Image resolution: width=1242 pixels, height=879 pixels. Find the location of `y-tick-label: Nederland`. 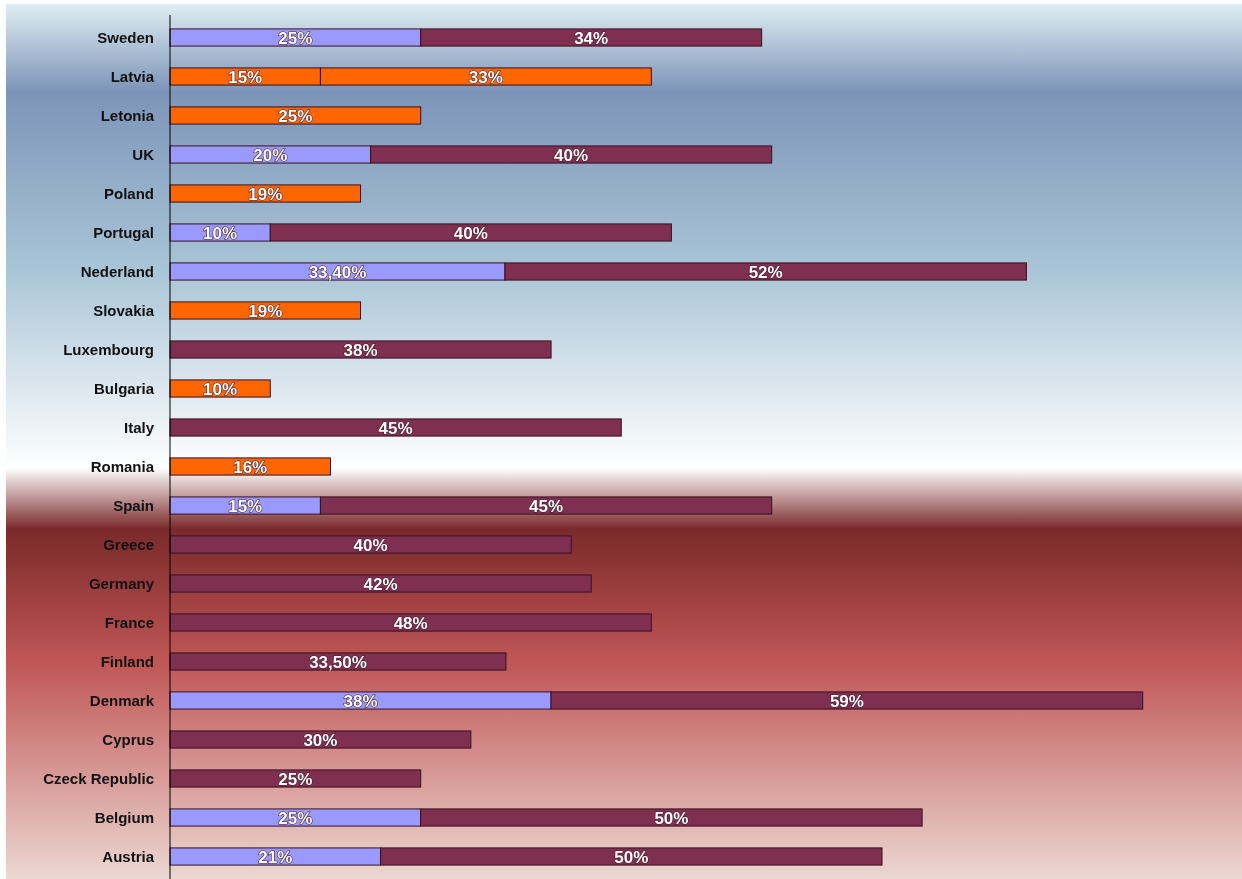

y-tick-label: Nederland is located at coordinates (117, 271).